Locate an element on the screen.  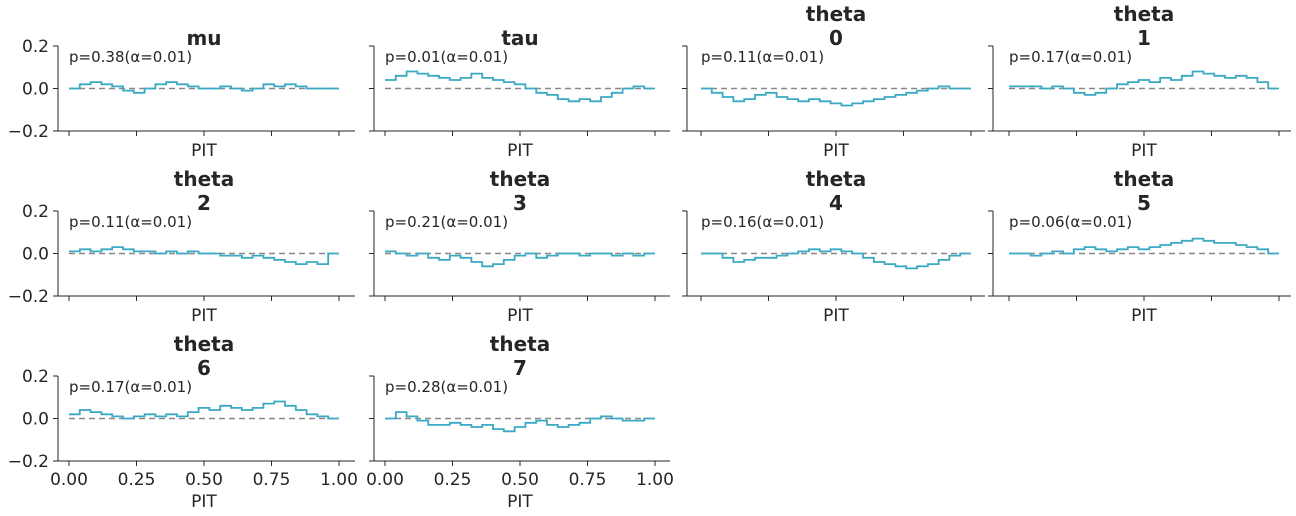
subplot-2: tau PIT p=0.01(α=0.01) is located at coordinates (519, 93).